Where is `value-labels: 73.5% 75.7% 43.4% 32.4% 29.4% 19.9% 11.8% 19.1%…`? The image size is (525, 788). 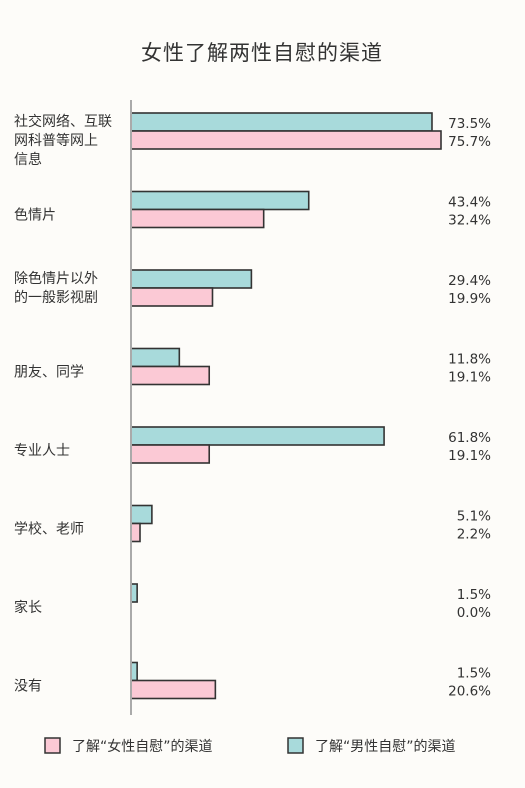 value-labels: 73.5% 75.7% 43.4% 32.4% 29.4% 19.9% 11.8% 19.1%… is located at coordinates (469, 408).